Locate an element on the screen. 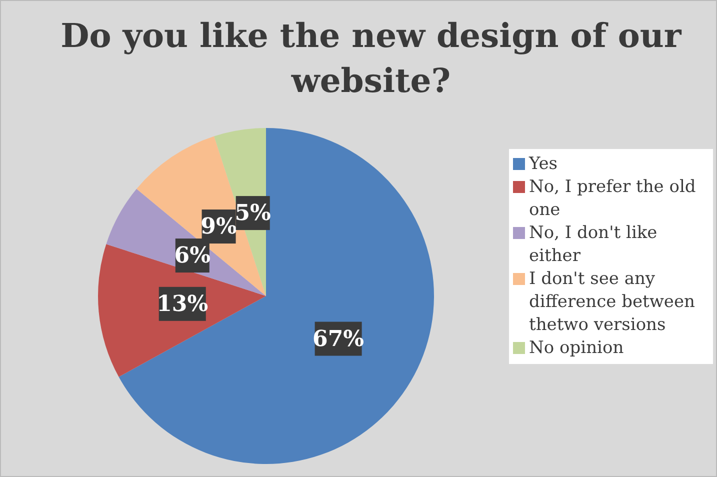  legend-label: No, I don't like either is located at coordinates (593, 245).